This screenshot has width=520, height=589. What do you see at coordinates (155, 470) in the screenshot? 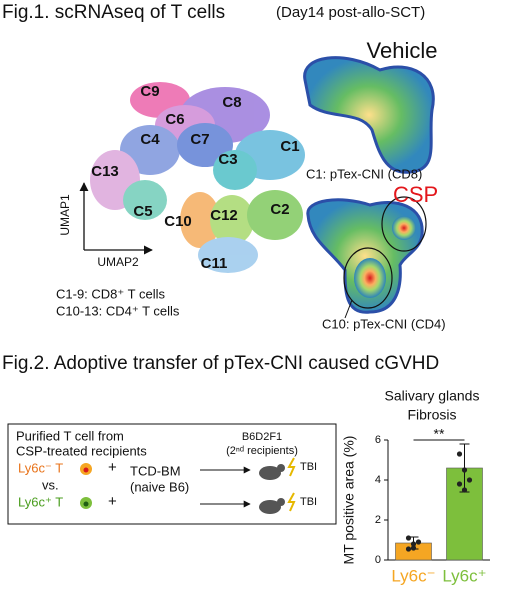
I see `schematic-text: TCD-BM` at bounding box center [155, 470].